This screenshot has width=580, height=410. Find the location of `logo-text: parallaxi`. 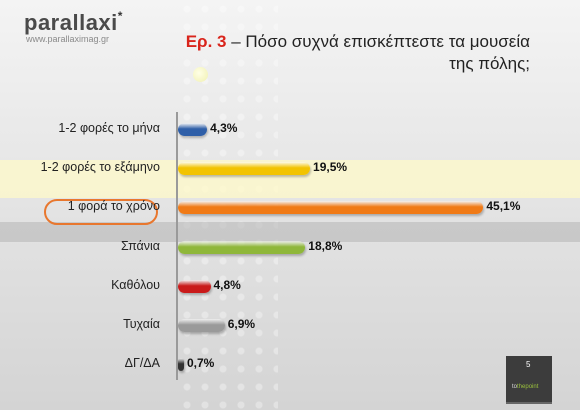

logo-text: parallaxi is located at coordinates (71, 22).